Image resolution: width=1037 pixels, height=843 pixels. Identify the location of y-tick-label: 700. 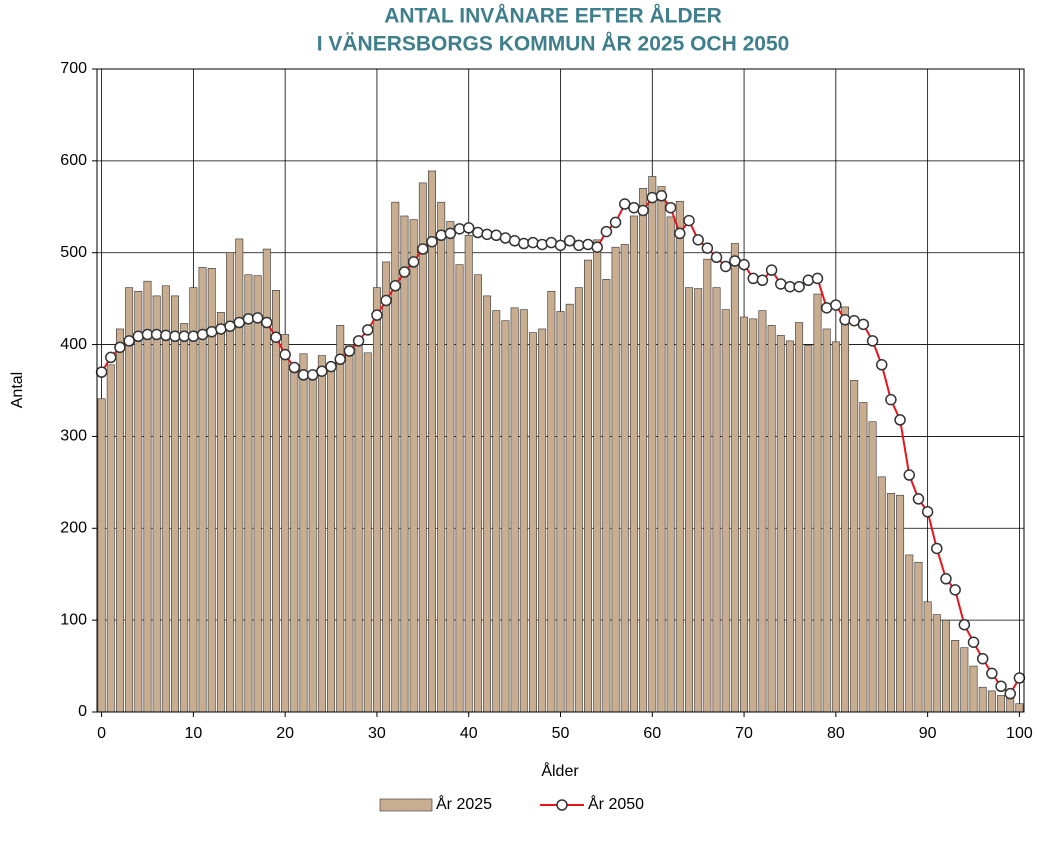
(73, 68).